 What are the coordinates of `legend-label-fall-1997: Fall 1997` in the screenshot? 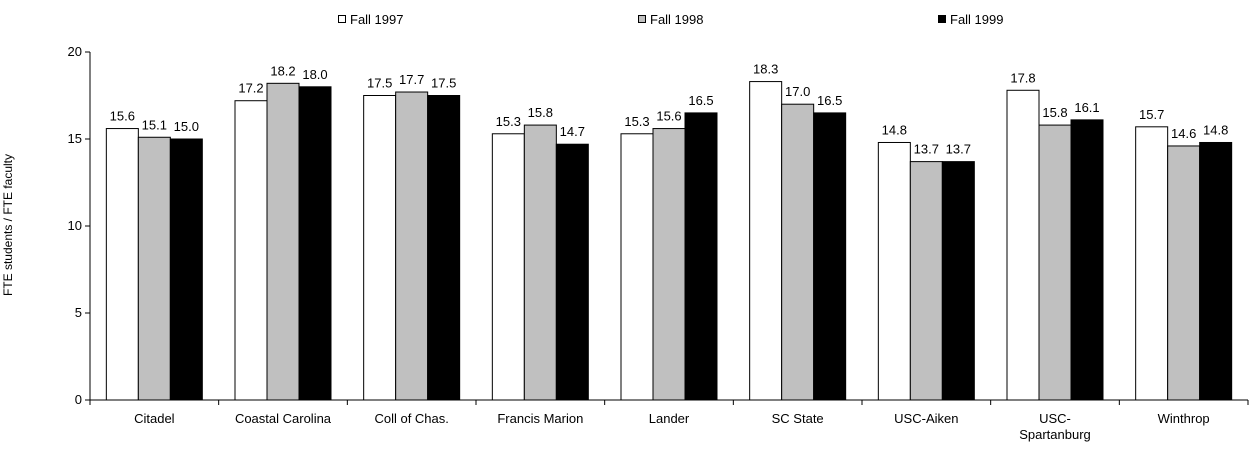 It's located at (377, 19).